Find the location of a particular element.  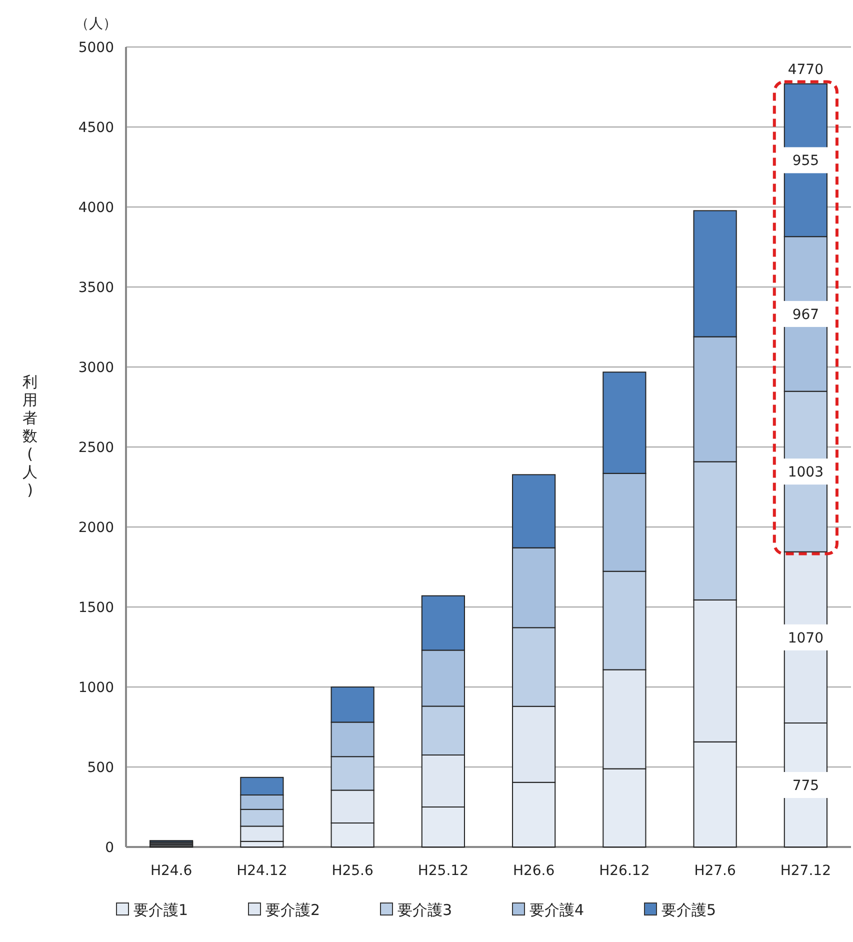

legend-item: 要介護2 is located at coordinates (284, 910).